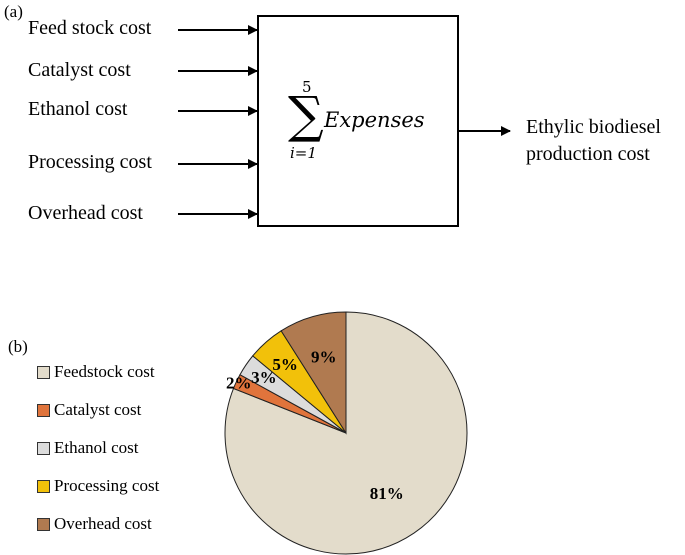 The image size is (685, 555). What do you see at coordinates (79, 70) in the screenshot?
I see `input-label-catalyst: Catalyst cost` at bounding box center [79, 70].